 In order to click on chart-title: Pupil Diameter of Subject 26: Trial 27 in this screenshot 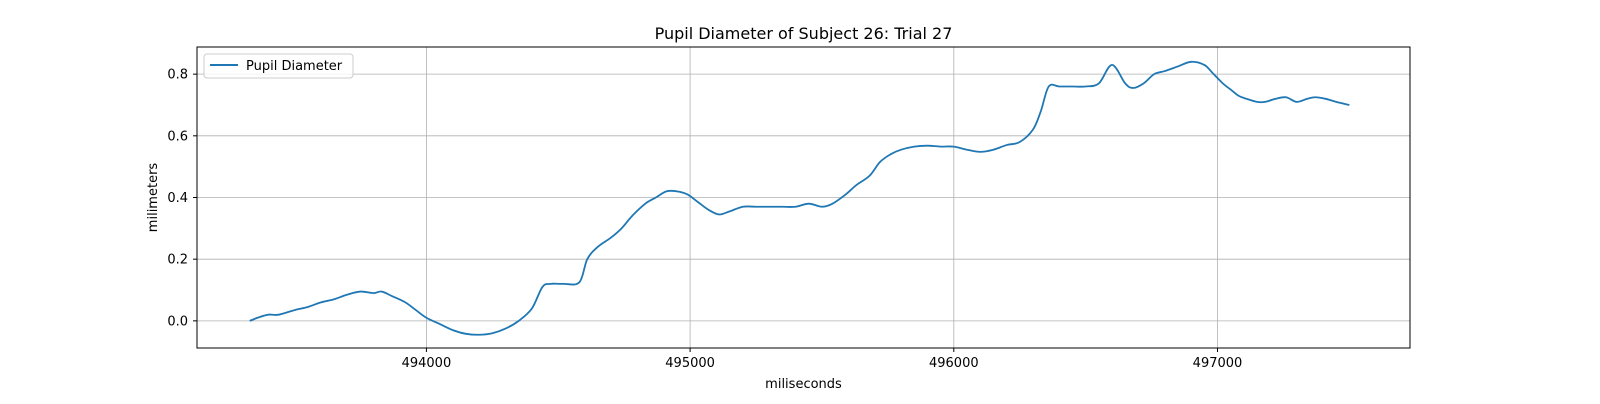, I will do `click(804, 33)`.